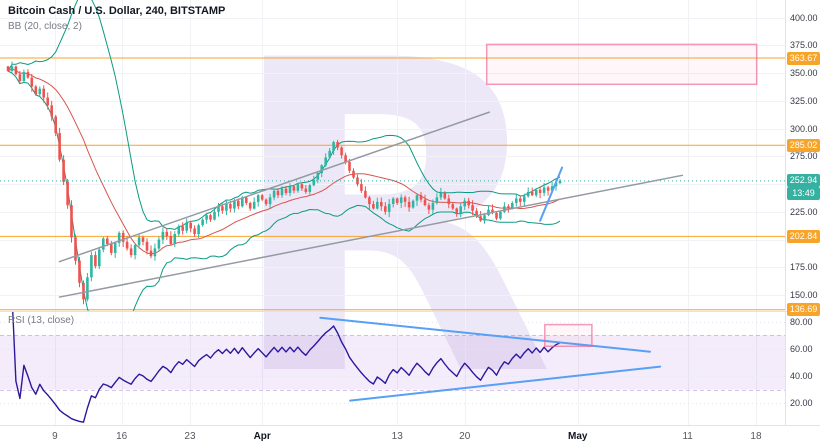 The height and width of the screenshot is (448, 820). I want to click on price-tick: 350.00, so click(804, 73).